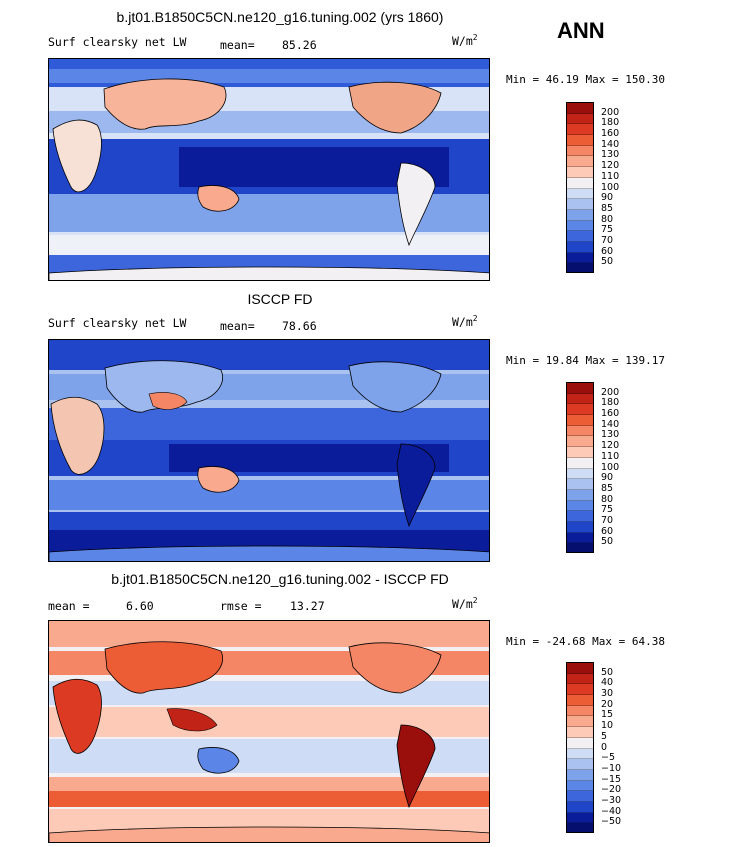 Image resolution: width=733 pixels, height=847 pixels. Describe the element at coordinates (465, 321) in the screenshot. I see `panel2-units: W/m2` at that location.